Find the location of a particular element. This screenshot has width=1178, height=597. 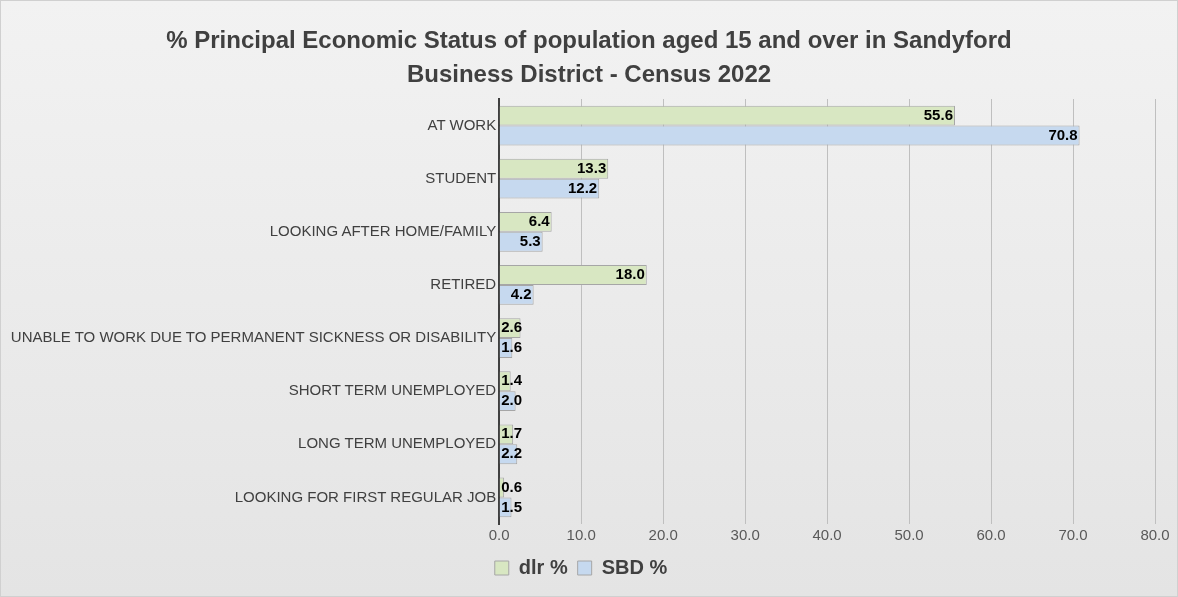

data-label: 1.7 is located at coordinates (512, 433).